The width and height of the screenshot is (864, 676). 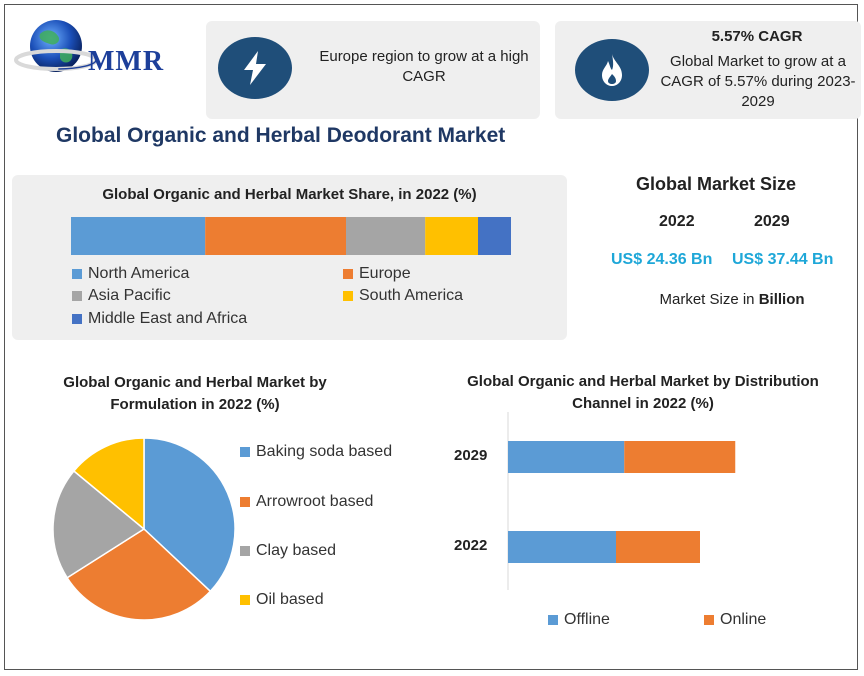 What do you see at coordinates (56, 46) in the screenshot?
I see `globe-icon` at bounding box center [56, 46].